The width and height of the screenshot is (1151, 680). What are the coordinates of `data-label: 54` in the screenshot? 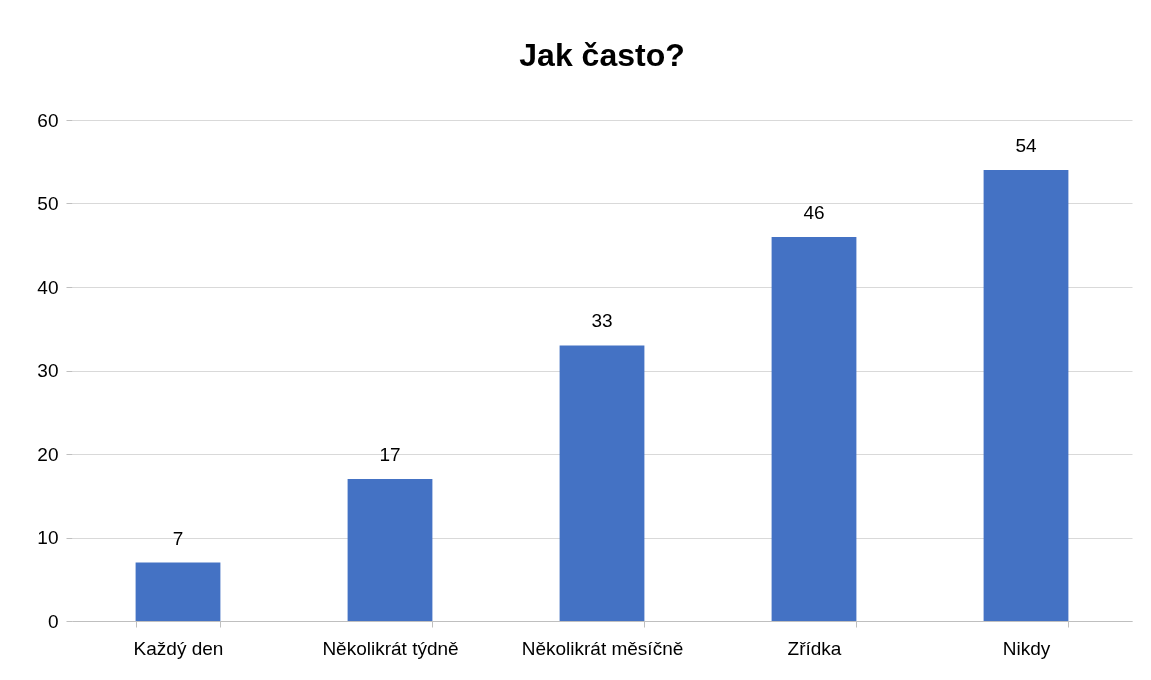 It's located at (1026, 146).